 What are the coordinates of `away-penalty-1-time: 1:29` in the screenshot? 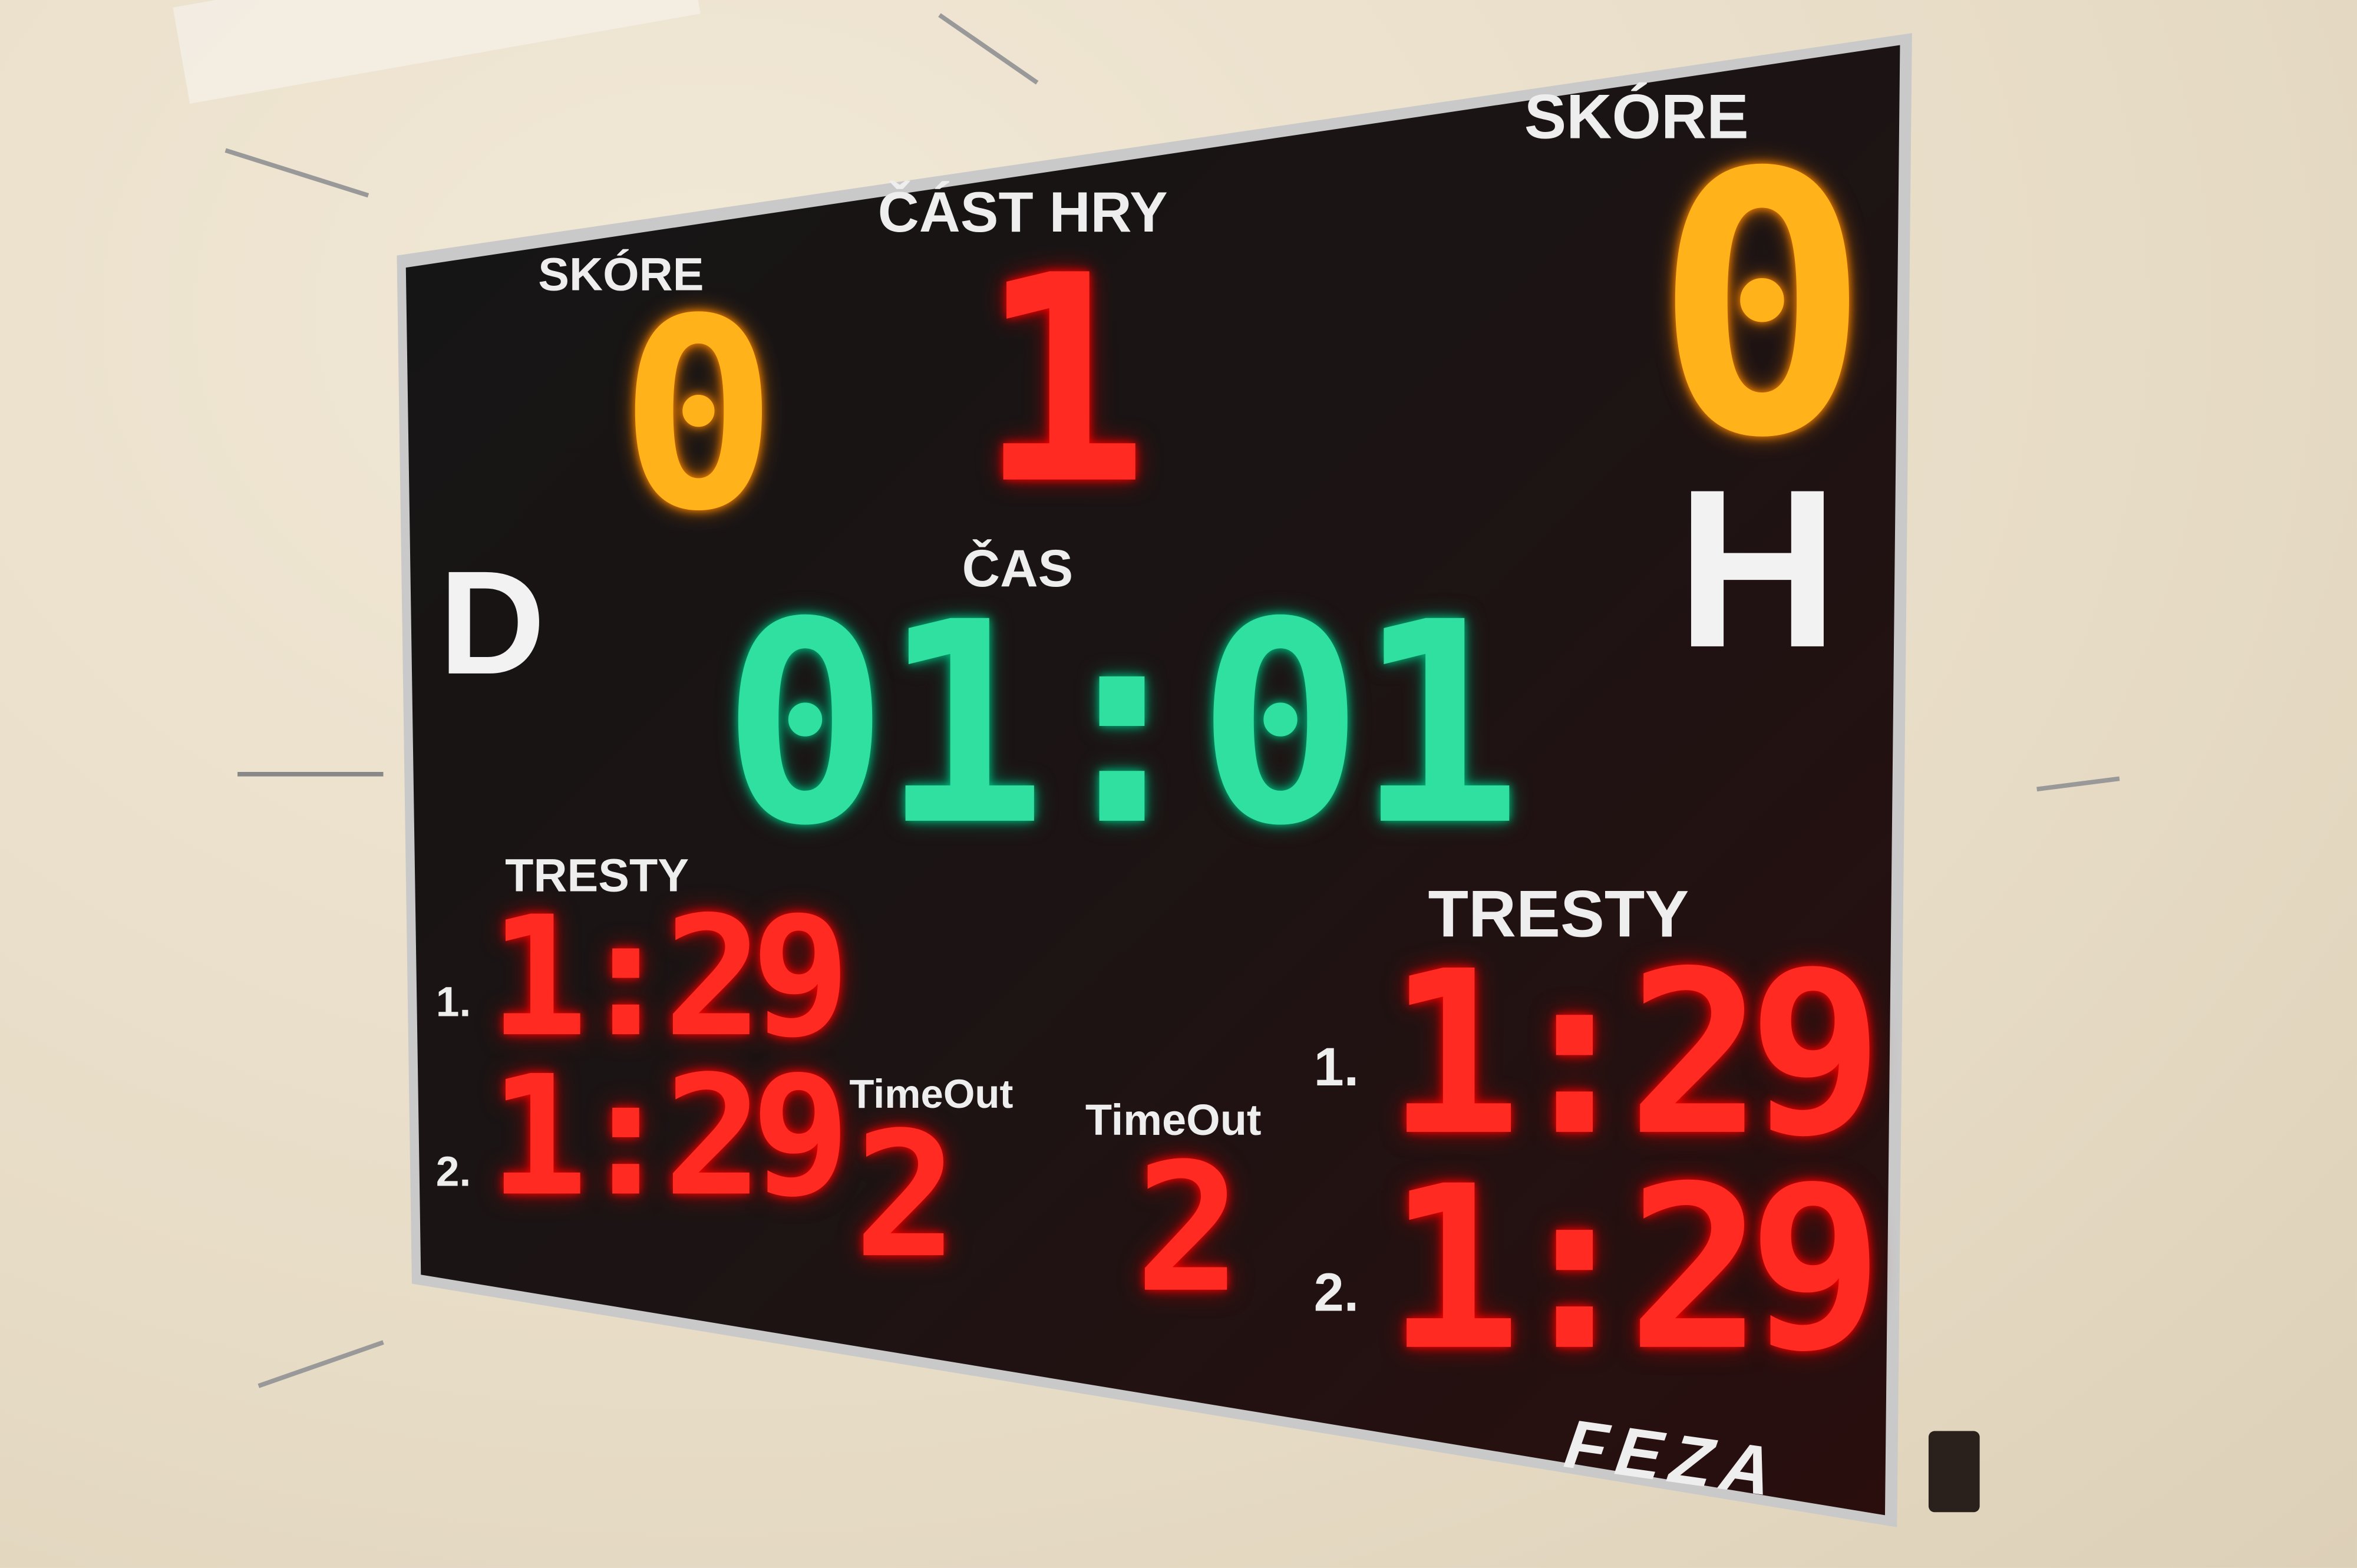 It's located at (1635, 1055).